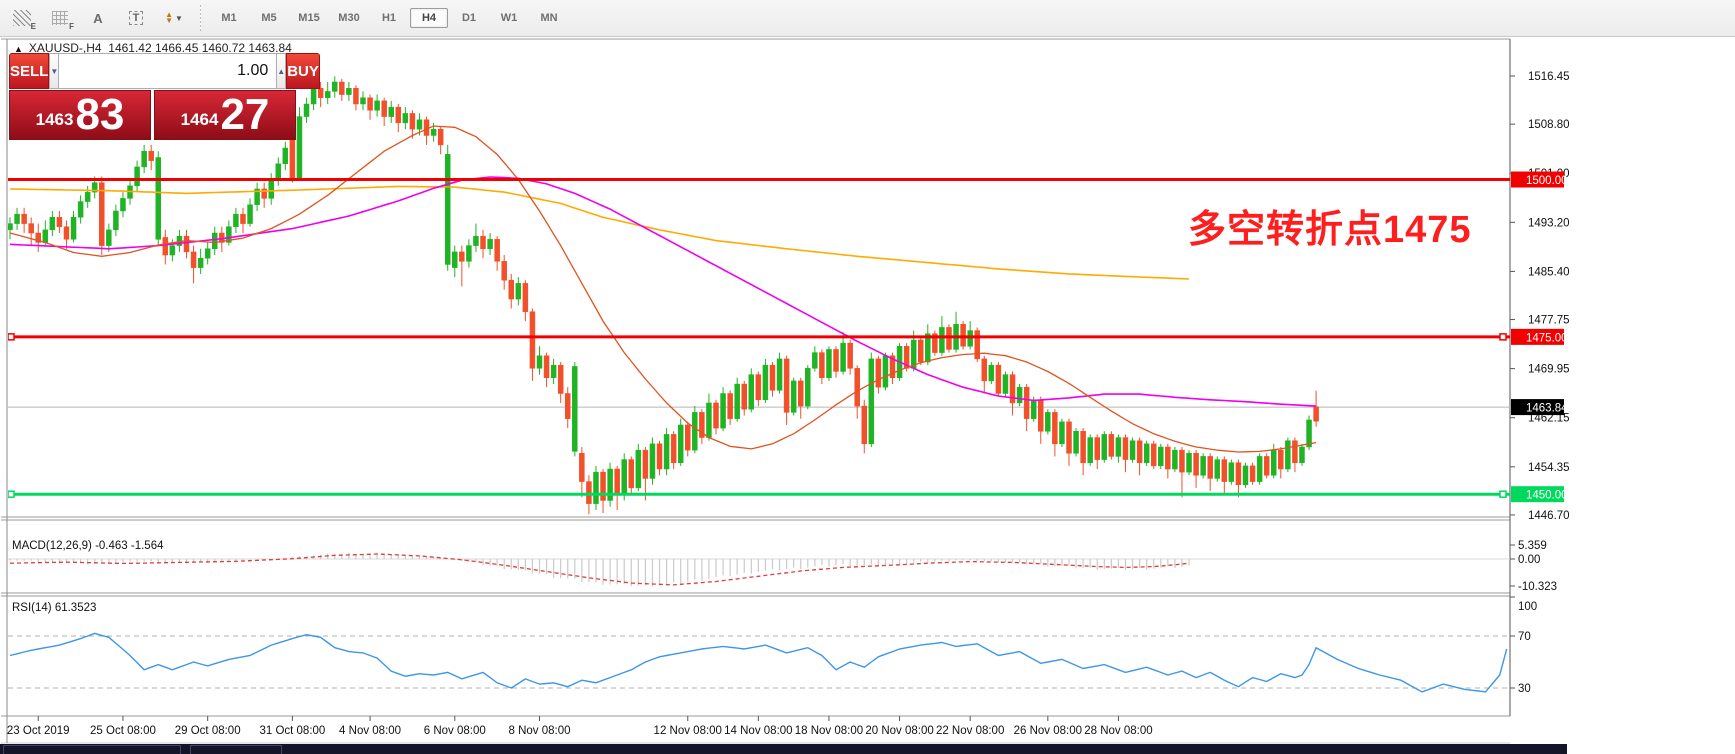  Describe the element at coordinates (200, 48) in the screenshot. I see `ohlc-values: 1461.42 1466.45 1460.72 1463.84` at that location.